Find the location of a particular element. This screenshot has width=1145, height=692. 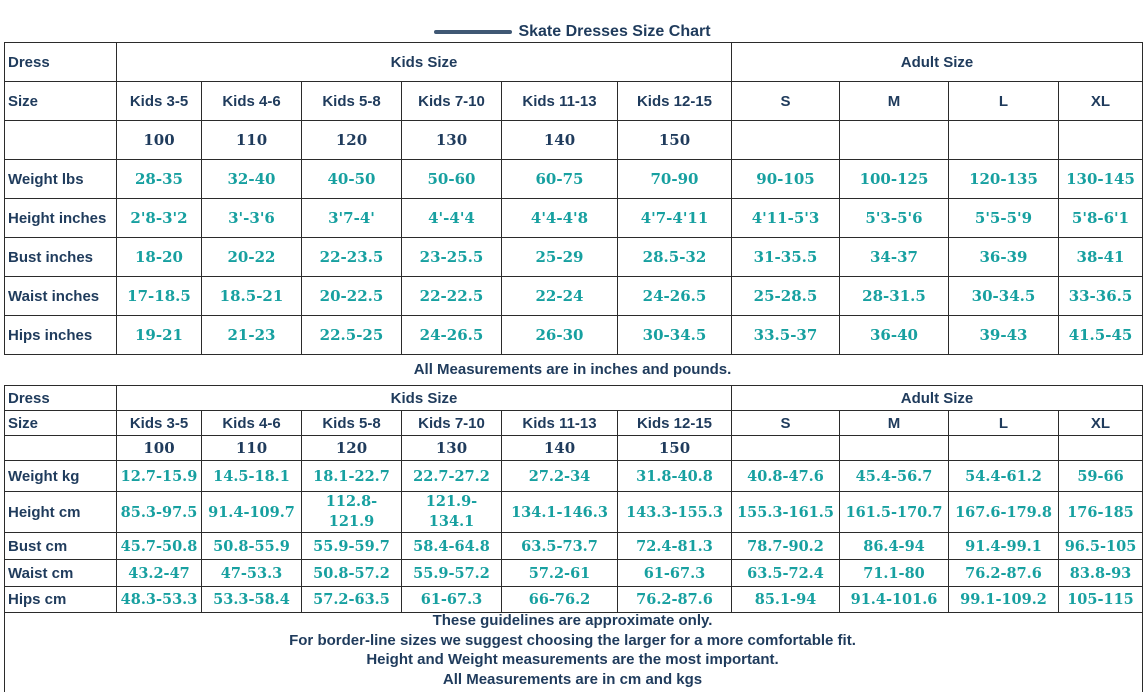

size-cell: Kids 4-6 is located at coordinates (251, 101).